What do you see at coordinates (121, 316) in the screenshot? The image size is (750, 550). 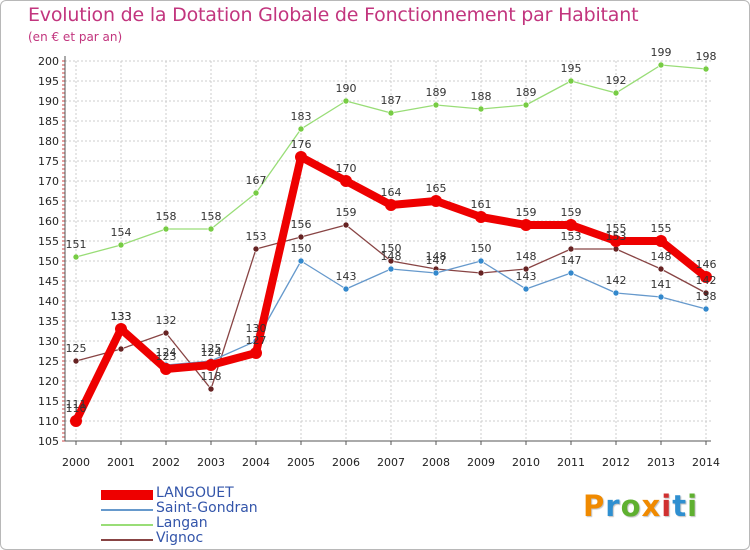 I see `data-label: 133` at bounding box center [121, 316].